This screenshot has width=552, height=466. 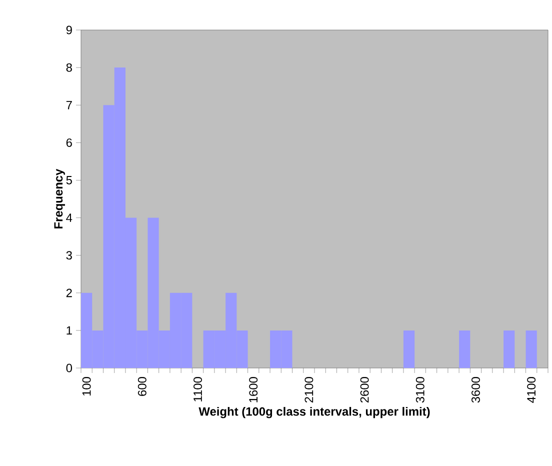 I want to click on y-tick-label: 1, so click(x=69, y=330).